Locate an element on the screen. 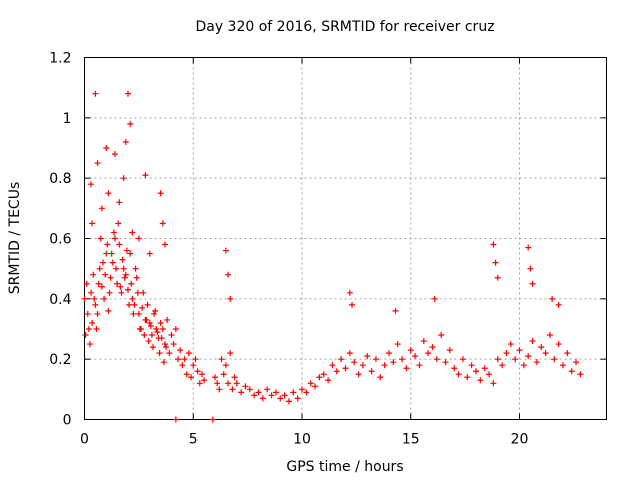 Image resolution: width=640 pixels, height=480 pixels. y-tick-label: 1 is located at coordinates (67, 119).